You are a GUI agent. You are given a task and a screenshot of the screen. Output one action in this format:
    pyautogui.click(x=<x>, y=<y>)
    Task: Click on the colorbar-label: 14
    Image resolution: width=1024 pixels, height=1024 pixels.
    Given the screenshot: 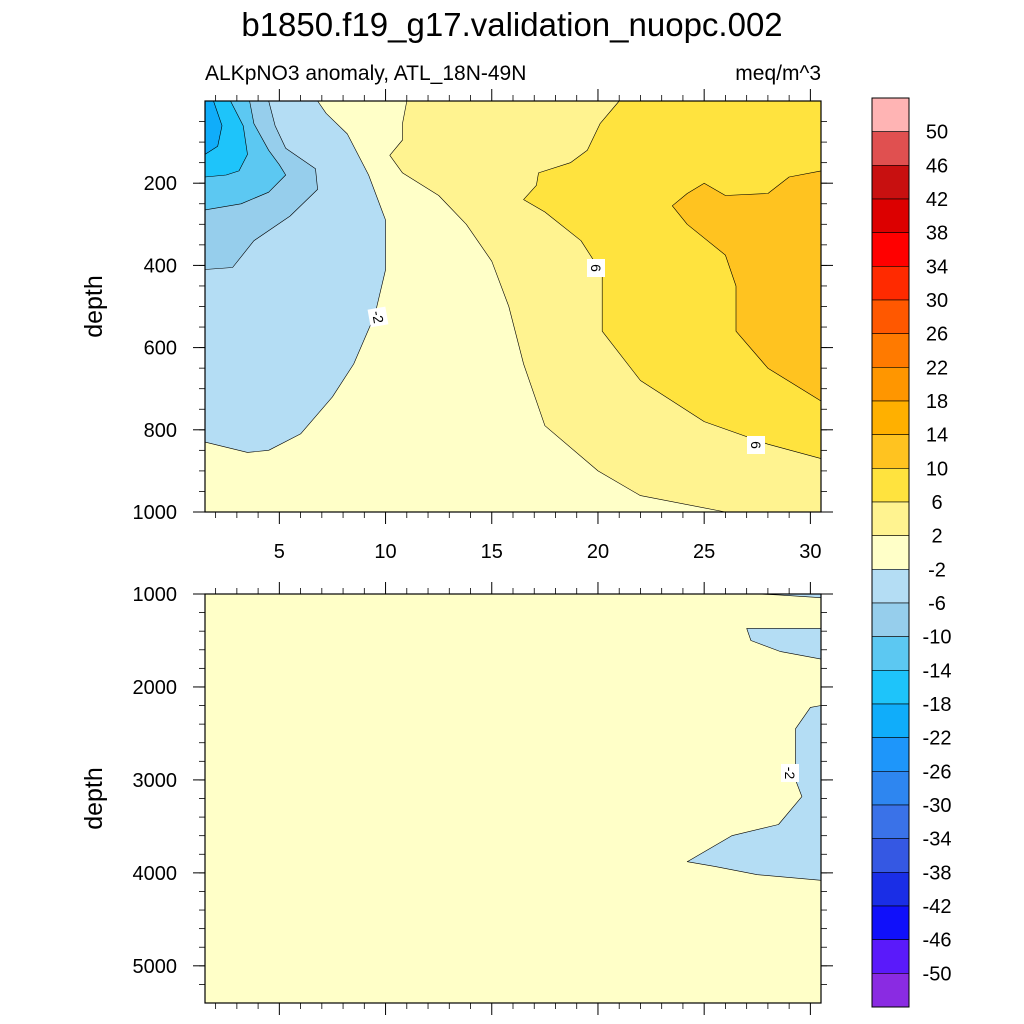 What is the action you would take?
    pyautogui.click(x=937, y=436)
    